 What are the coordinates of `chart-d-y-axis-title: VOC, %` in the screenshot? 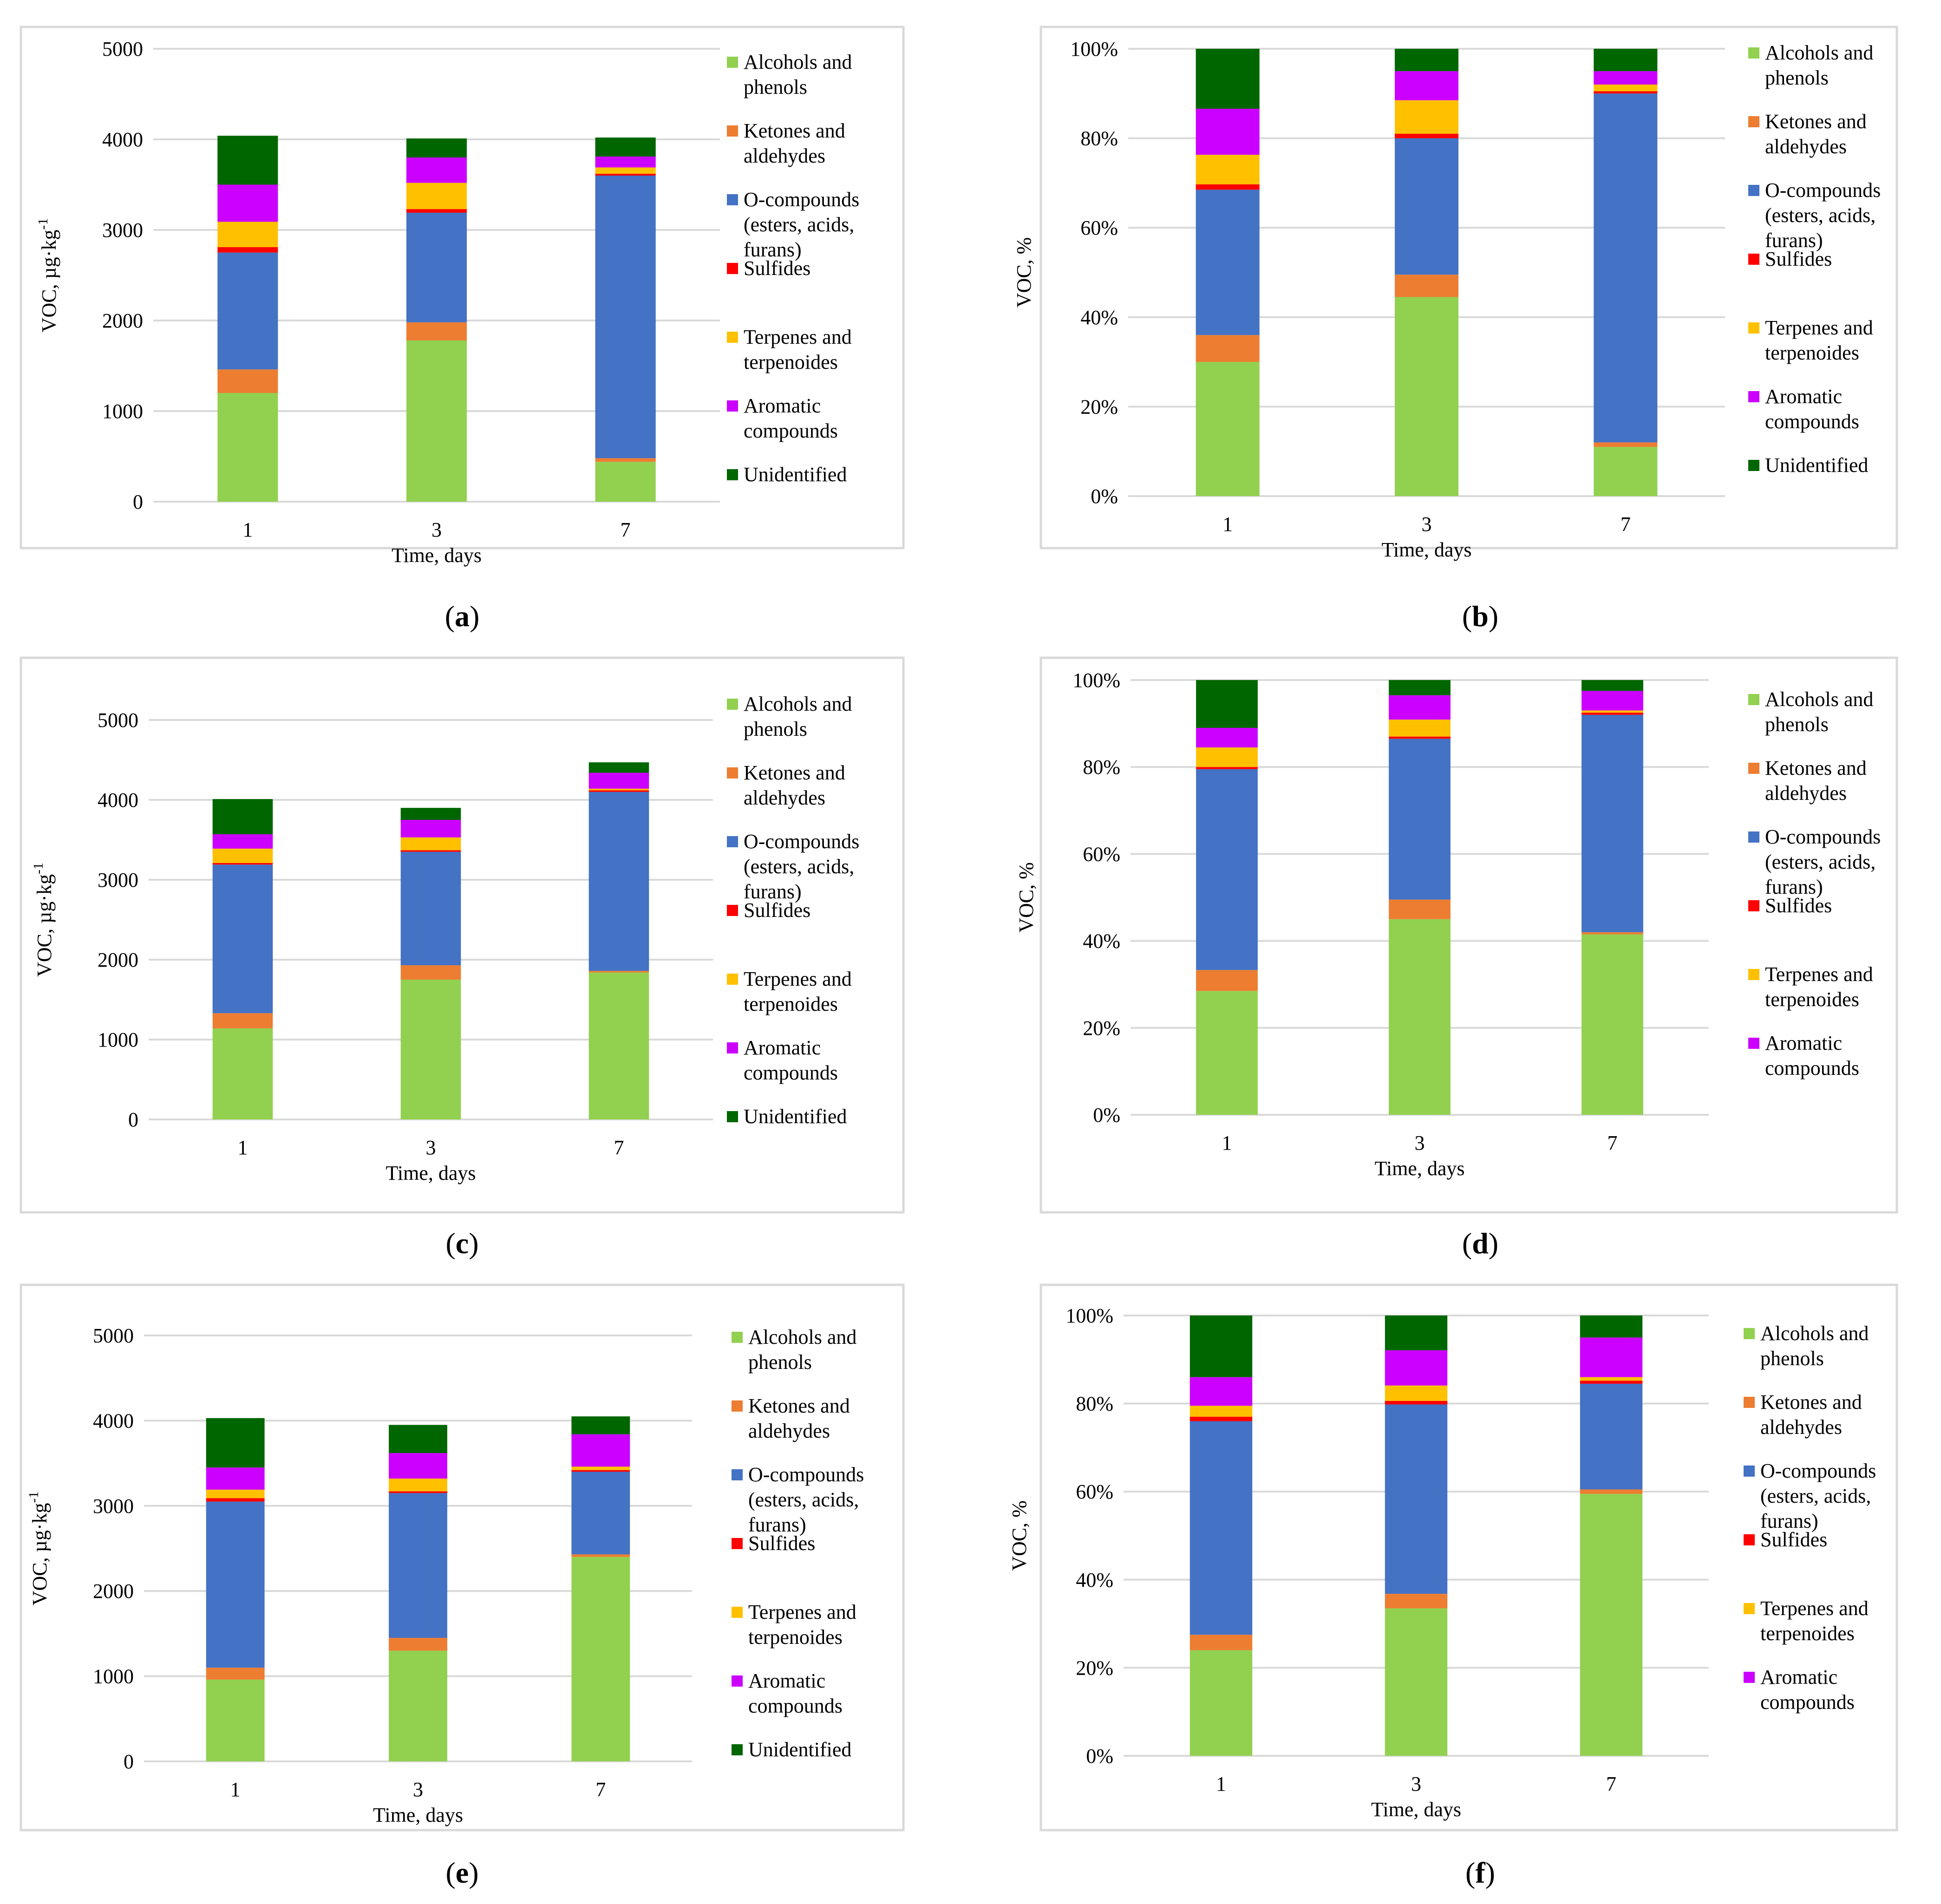 It's located at (1027, 898).